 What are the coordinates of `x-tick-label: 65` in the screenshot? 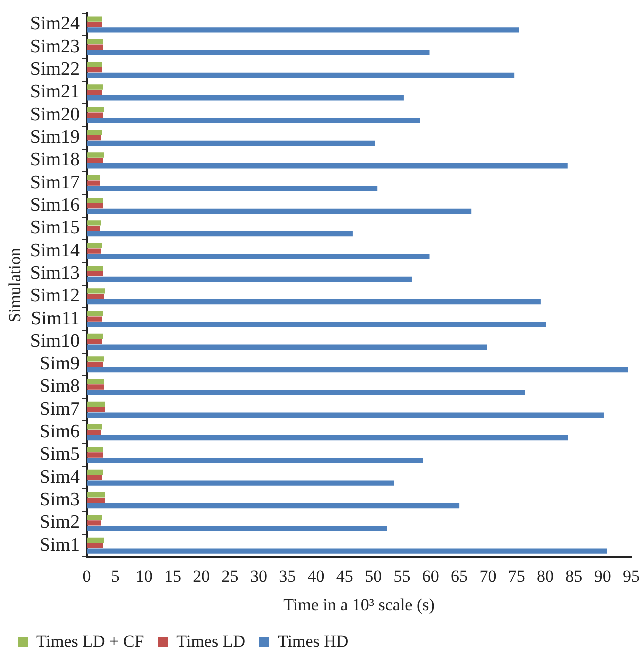 It's located at (459, 576).